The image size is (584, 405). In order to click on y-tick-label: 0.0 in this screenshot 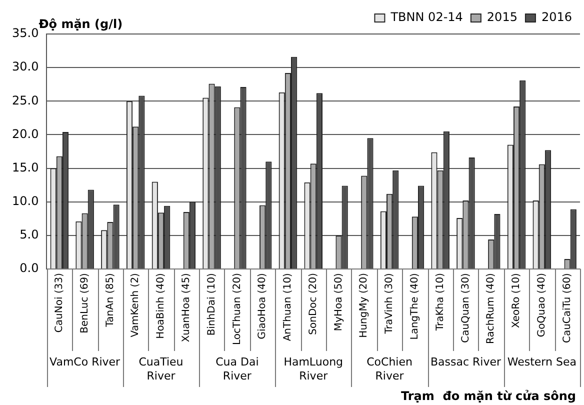, I will do `click(29, 268)`.